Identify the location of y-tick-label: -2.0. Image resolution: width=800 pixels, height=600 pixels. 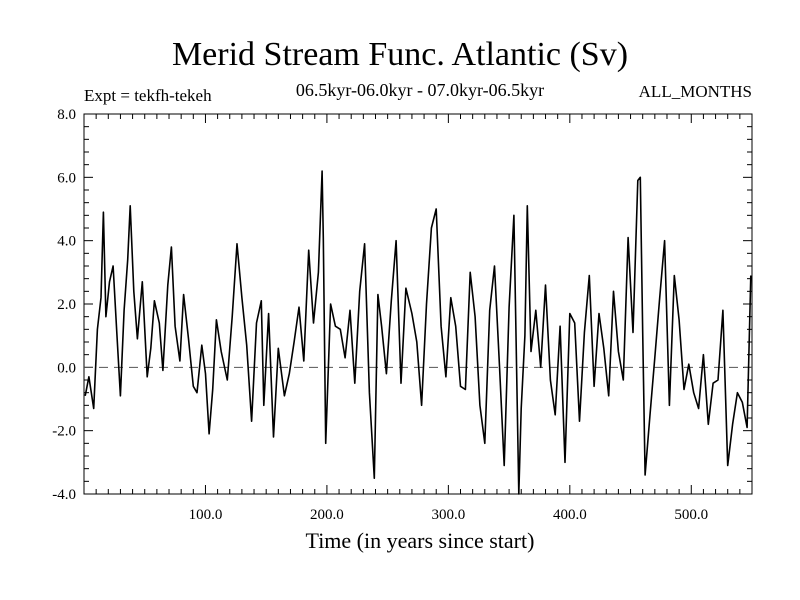
(64, 432).